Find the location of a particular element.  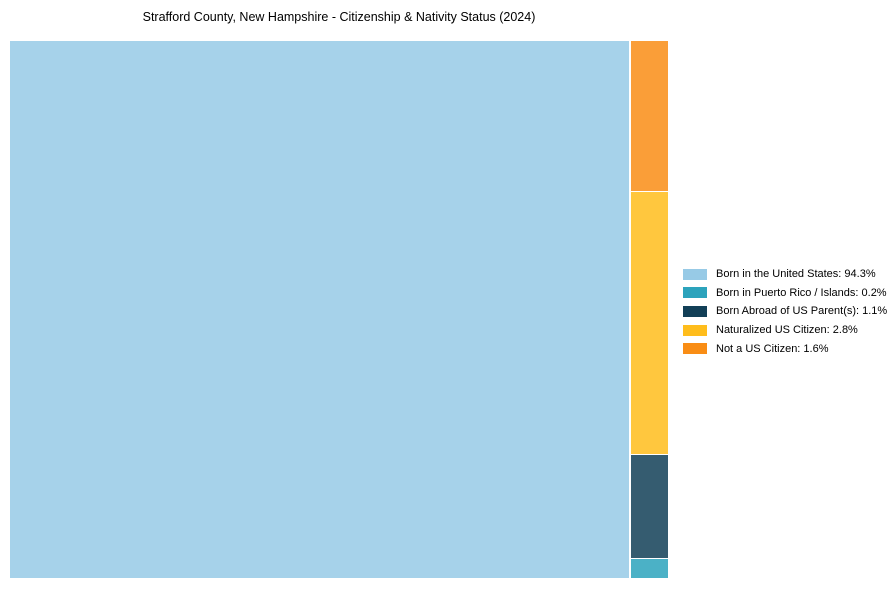

legend-label: Born in the United States: 94.3% is located at coordinates (796, 274).